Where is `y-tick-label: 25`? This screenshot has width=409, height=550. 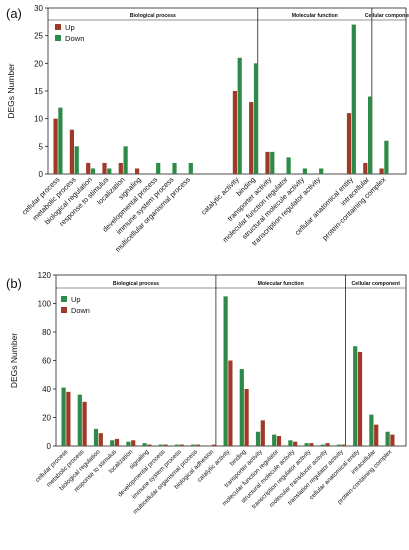 y-tick-label: 25 is located at coordinates (38, 36).